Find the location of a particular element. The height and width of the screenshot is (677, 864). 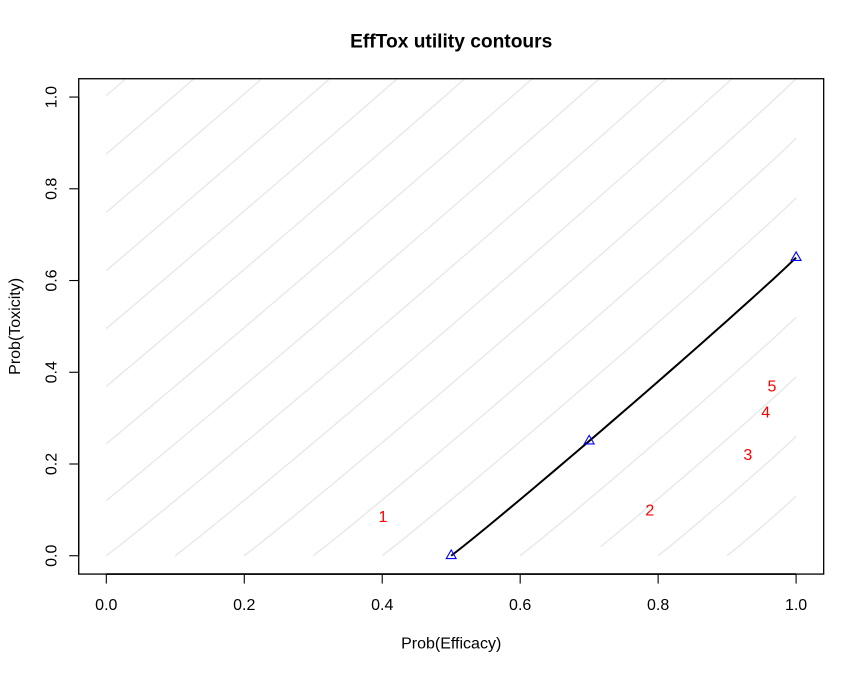

svg-text: EffTox utility contours is located at coordinates (451, 41).